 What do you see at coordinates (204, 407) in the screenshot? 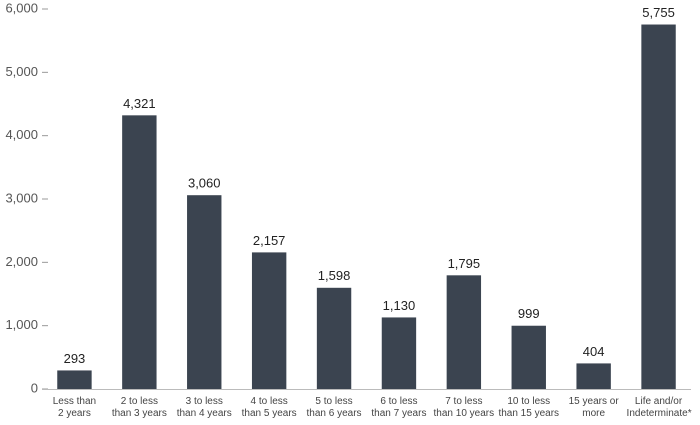
I see `x-tick-label: 3 to less than 4 years` at bounding box center [204, 407].